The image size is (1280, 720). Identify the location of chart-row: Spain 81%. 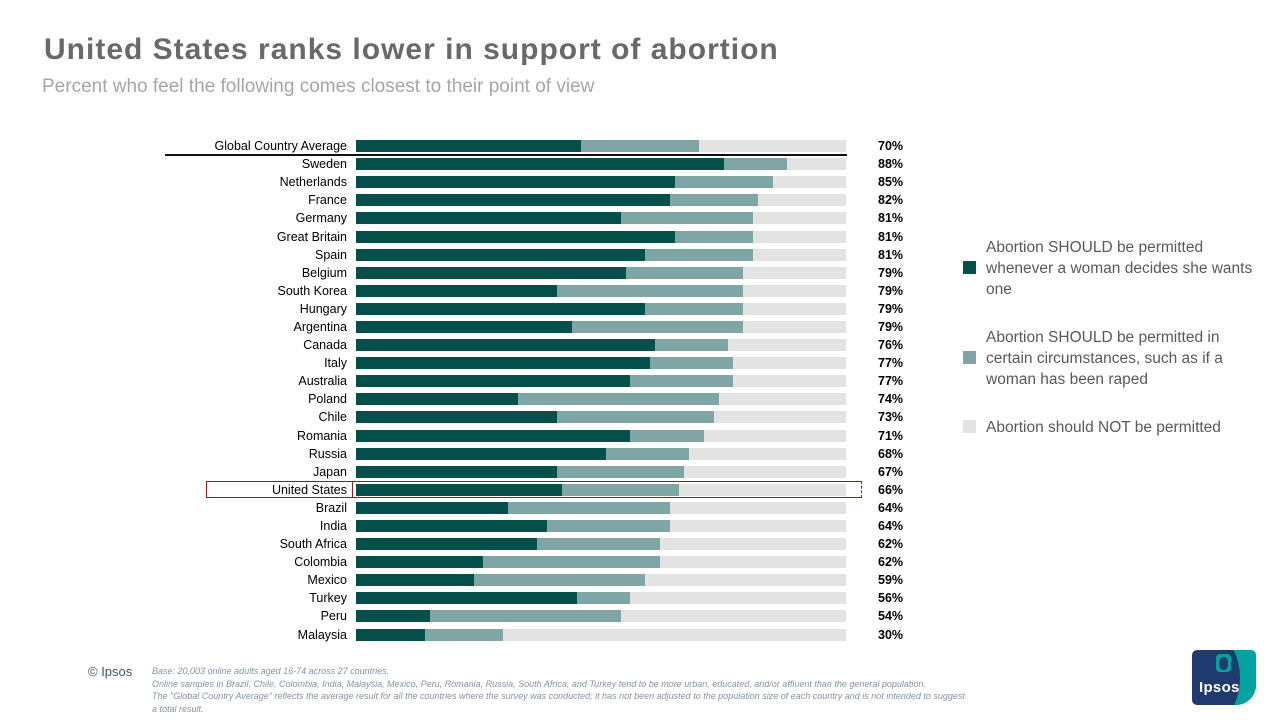
(552, 255).